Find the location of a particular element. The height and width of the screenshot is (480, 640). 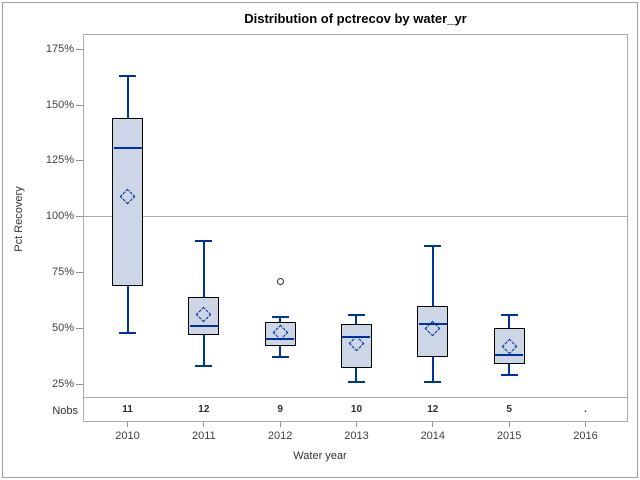

box-2010 is located at coordinates (127, 202).